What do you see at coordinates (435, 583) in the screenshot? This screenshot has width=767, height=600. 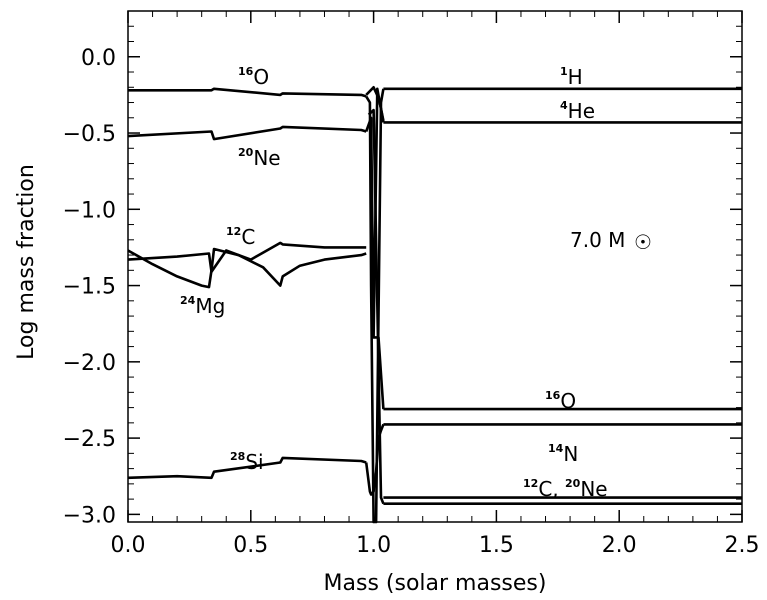 I see `x-axis-label: Mass (solar masses)` at bounding box center [435, 583].